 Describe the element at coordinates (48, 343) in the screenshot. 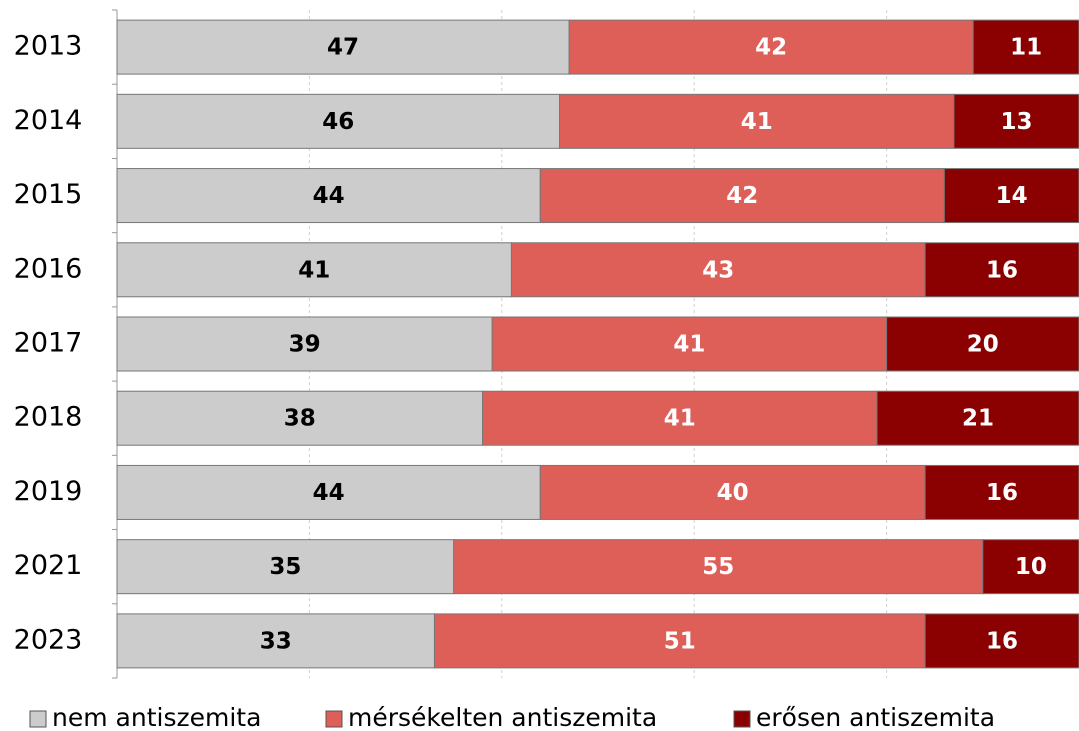

I see `y-tick-label: 2017` at that location.